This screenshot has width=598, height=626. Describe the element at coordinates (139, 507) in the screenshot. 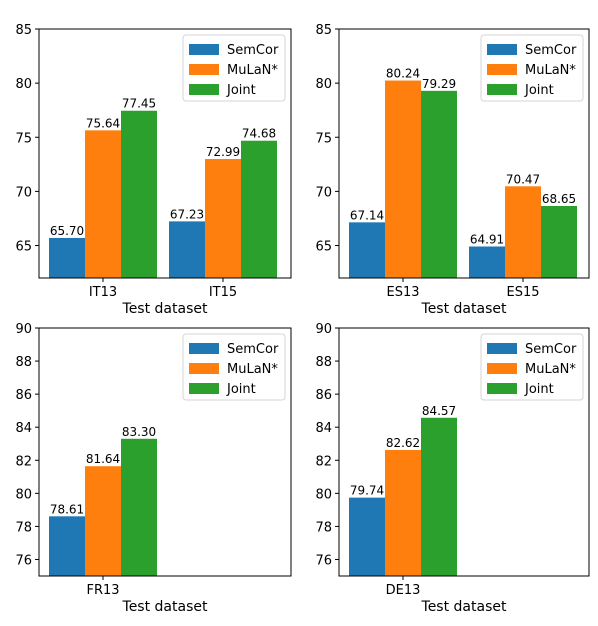

I see `bar-joint-fr13` at that location.